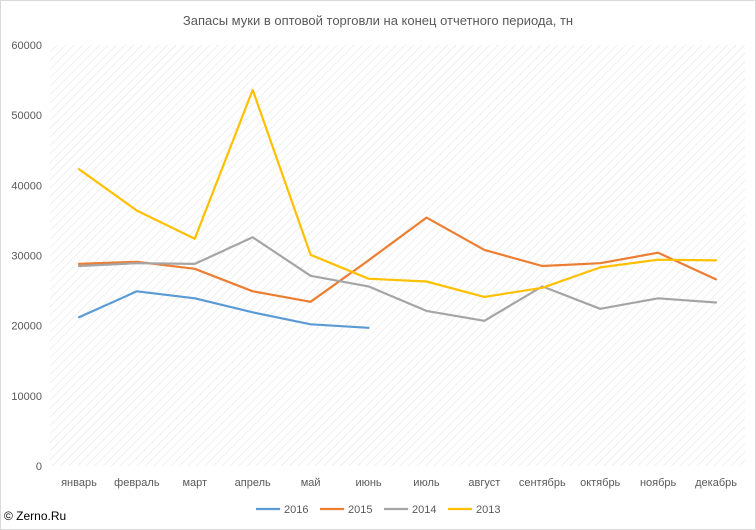 The width and height of the screenshot is (756, 530). Describe the element at coordinates (26, 116) in the screenshot. I see `y-tick-label: 50000` at that location.